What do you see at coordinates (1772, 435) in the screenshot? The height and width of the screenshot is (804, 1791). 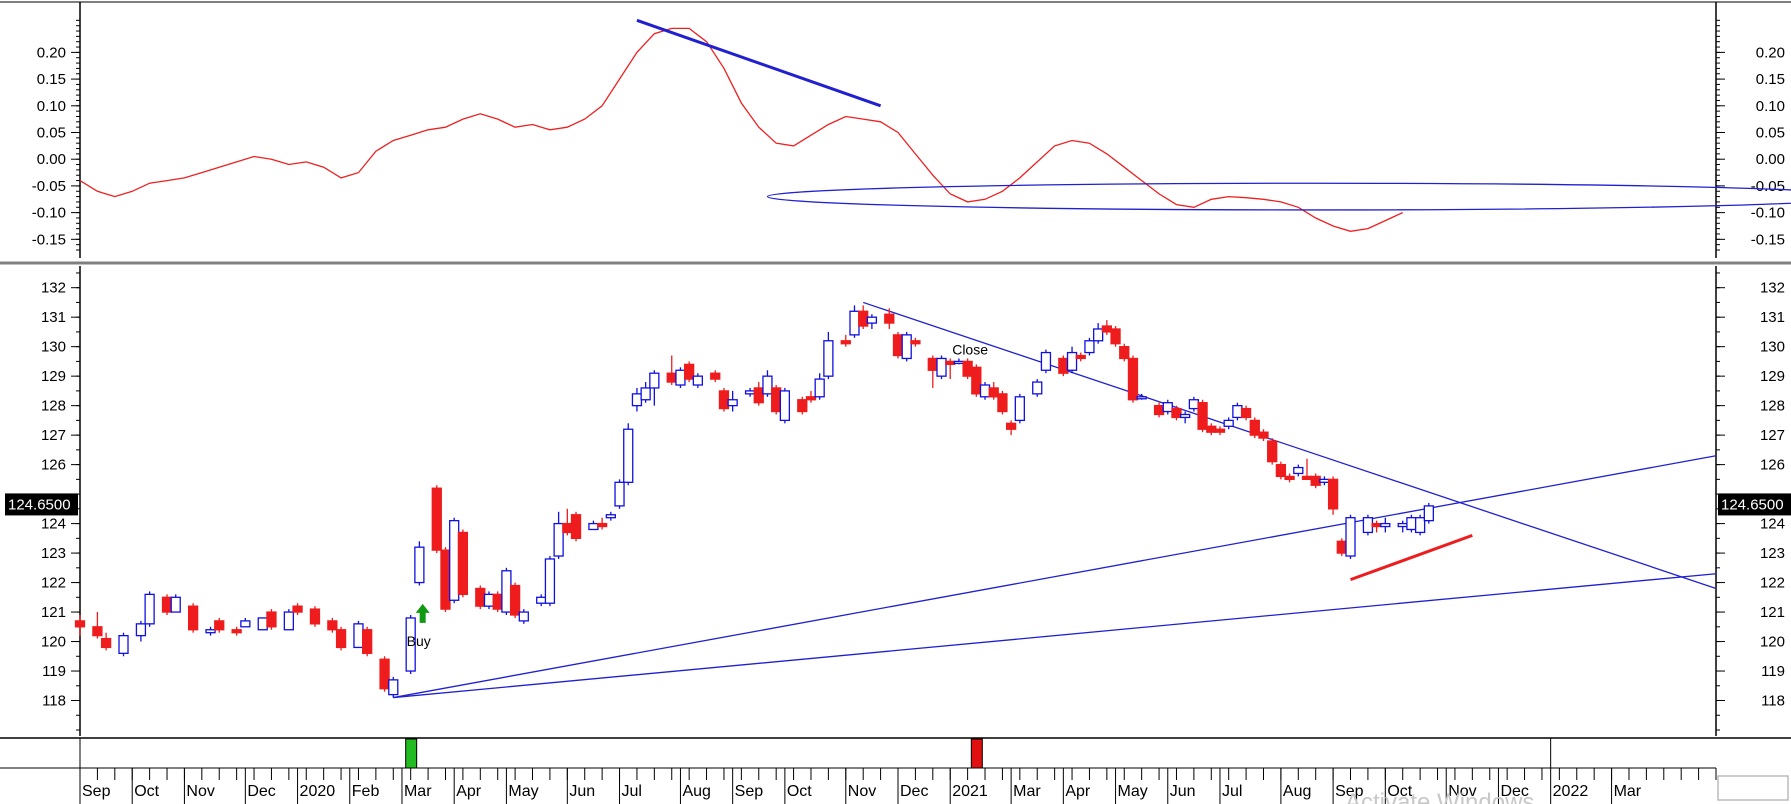 I see `price-y-tick-label-right: 127` at bounding box center [1772, 435].